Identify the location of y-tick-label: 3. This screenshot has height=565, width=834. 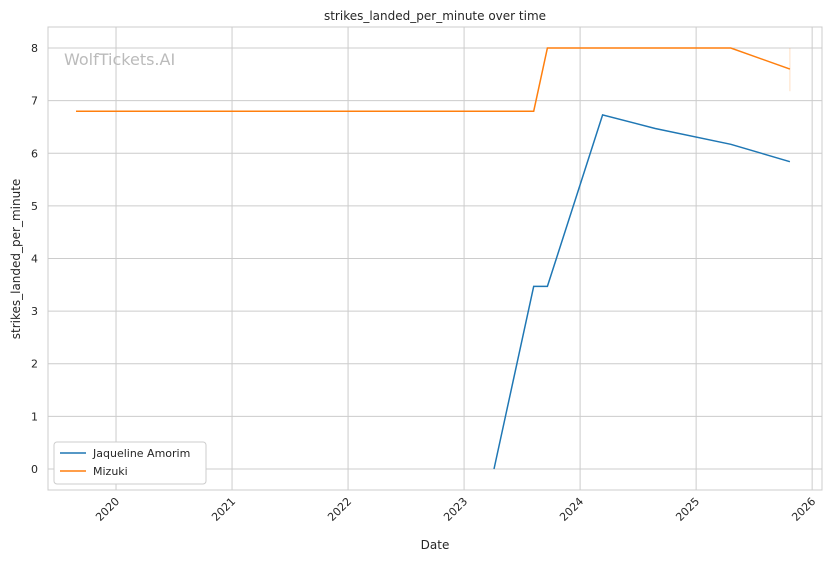
(34, 311).